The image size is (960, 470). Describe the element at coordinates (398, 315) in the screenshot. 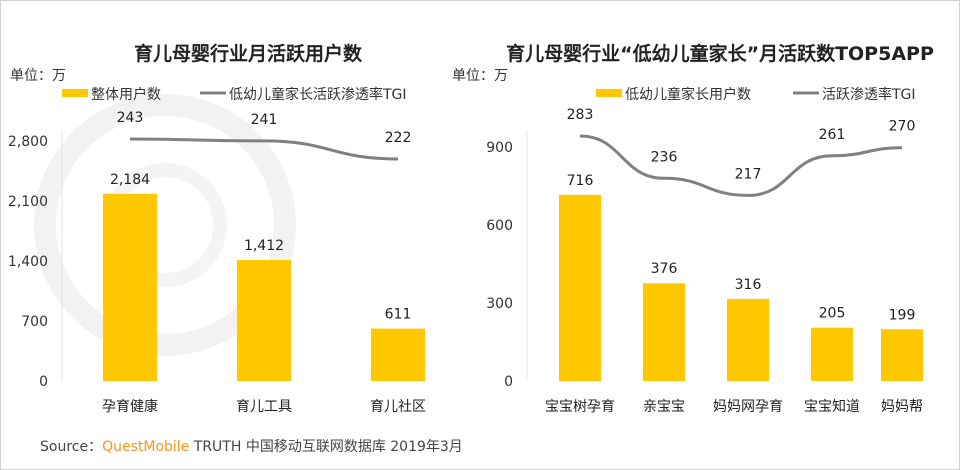

I see `bar-value-label: 611` at that location.